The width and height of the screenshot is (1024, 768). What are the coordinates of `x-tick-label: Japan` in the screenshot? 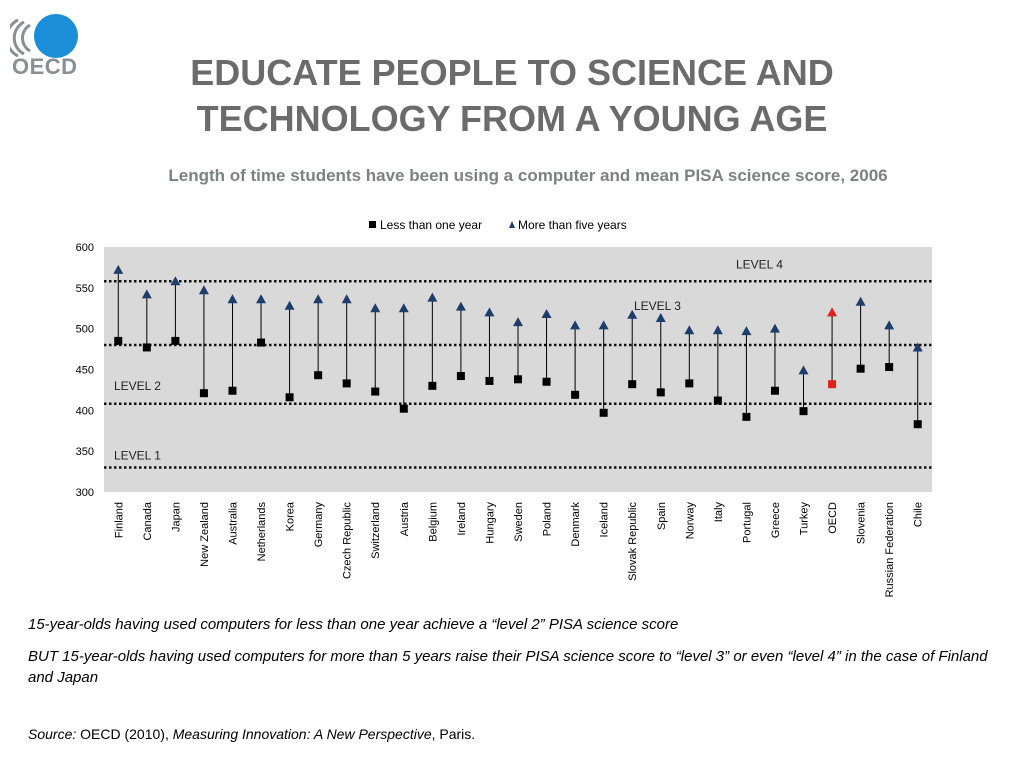 It's located at (176, 517).